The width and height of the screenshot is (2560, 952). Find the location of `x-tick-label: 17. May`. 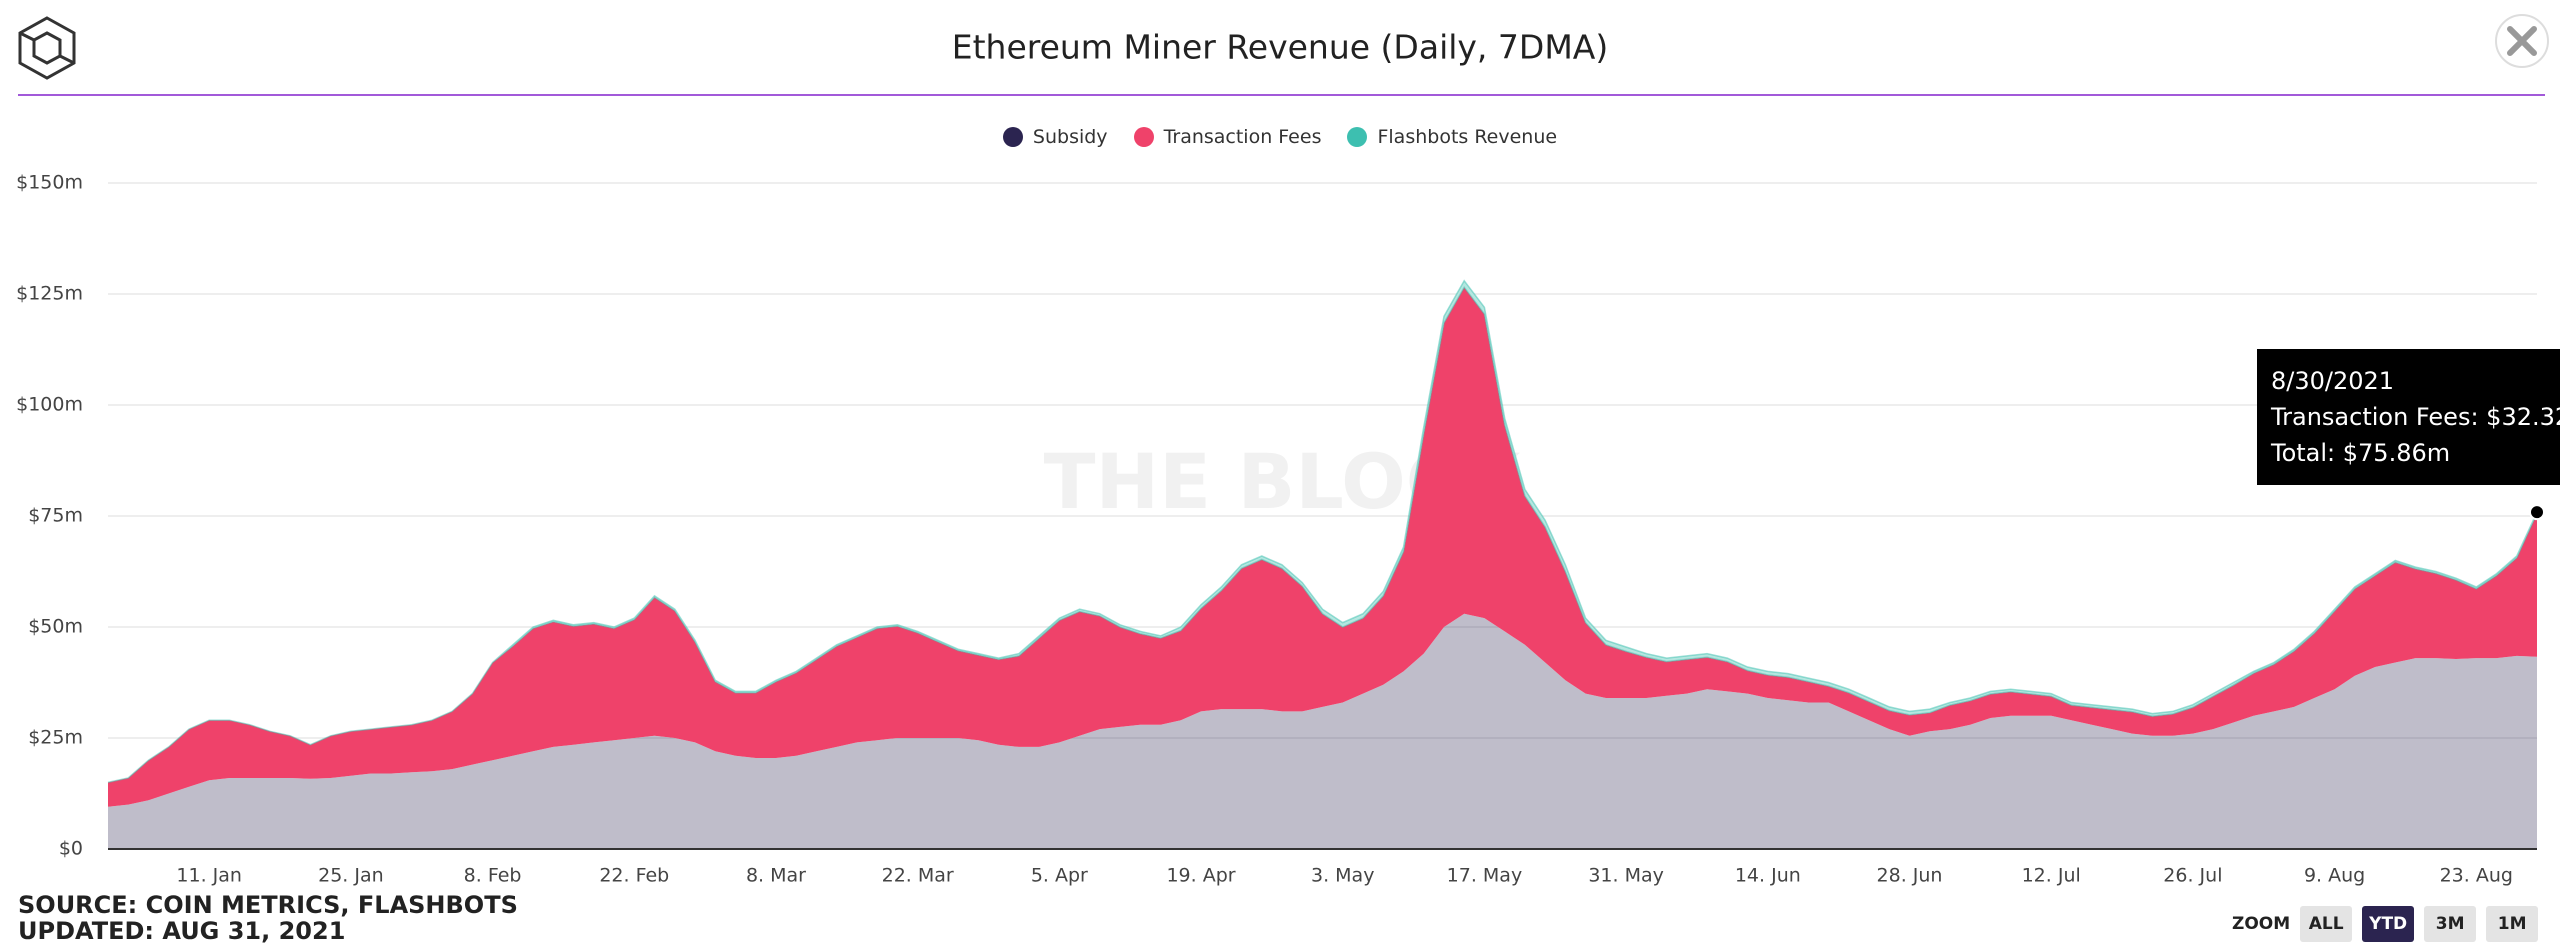

x-tick-label: 17. May is located at coordinates (1485, 876).